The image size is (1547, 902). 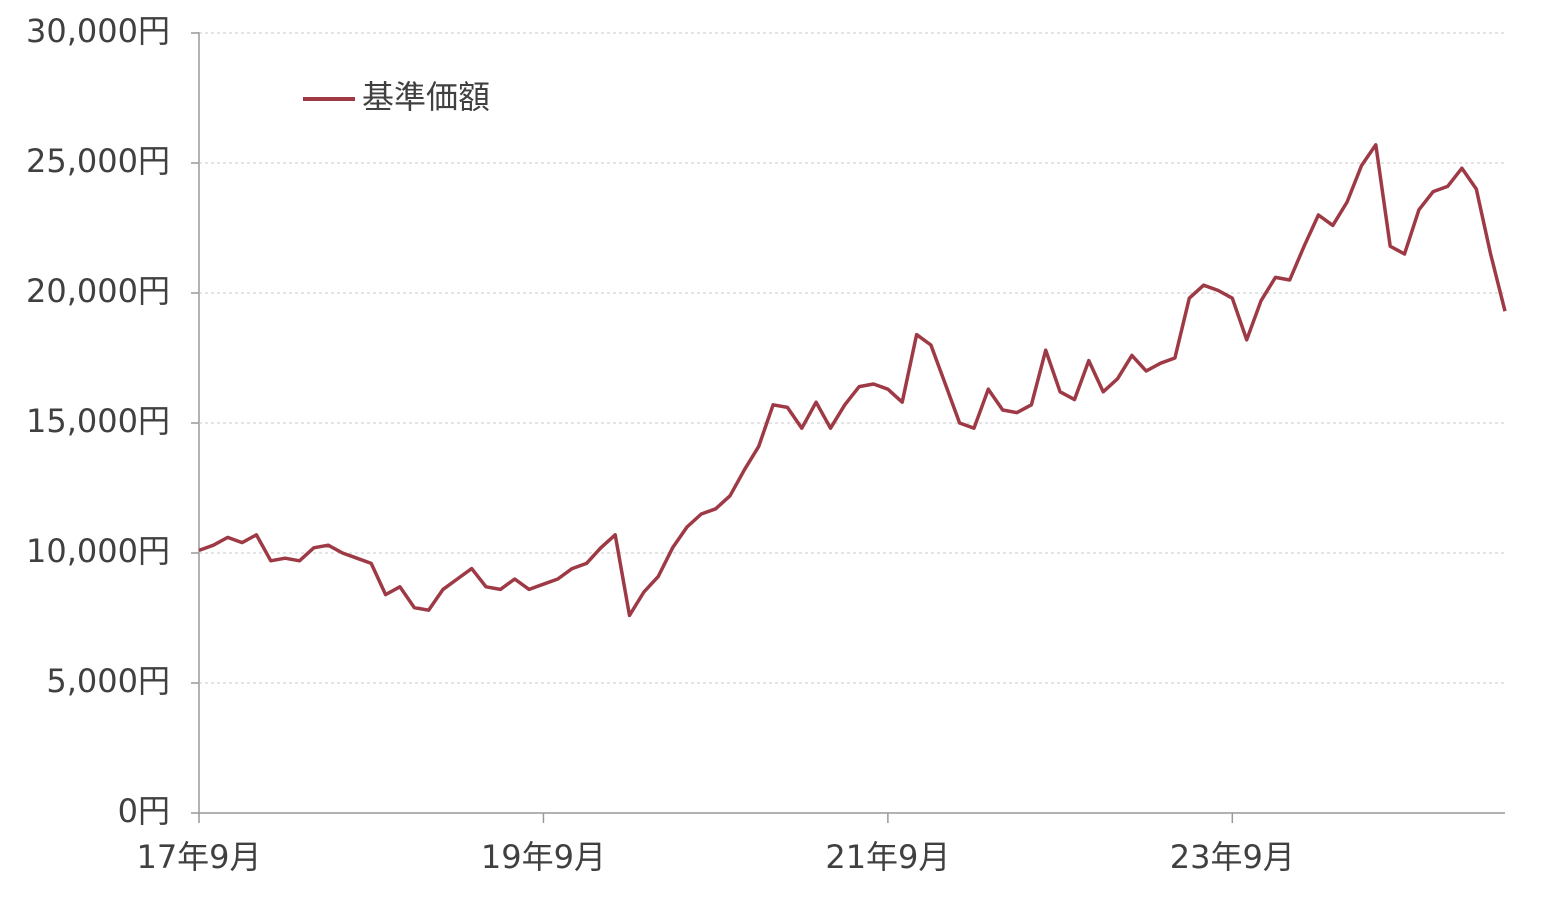 What do you see at coordinates (543, 857) in the screenshot?
I see `x-tick-label: 19年9月` at bounding box center [543, 857].